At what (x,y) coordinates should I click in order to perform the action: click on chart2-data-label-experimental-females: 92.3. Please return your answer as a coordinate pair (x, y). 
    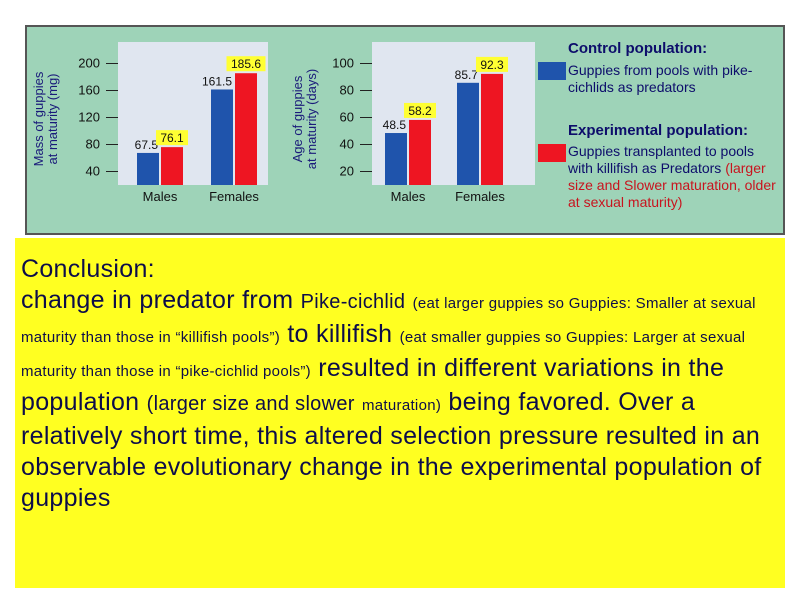
    Looking at the image, I should click on (492, 65).